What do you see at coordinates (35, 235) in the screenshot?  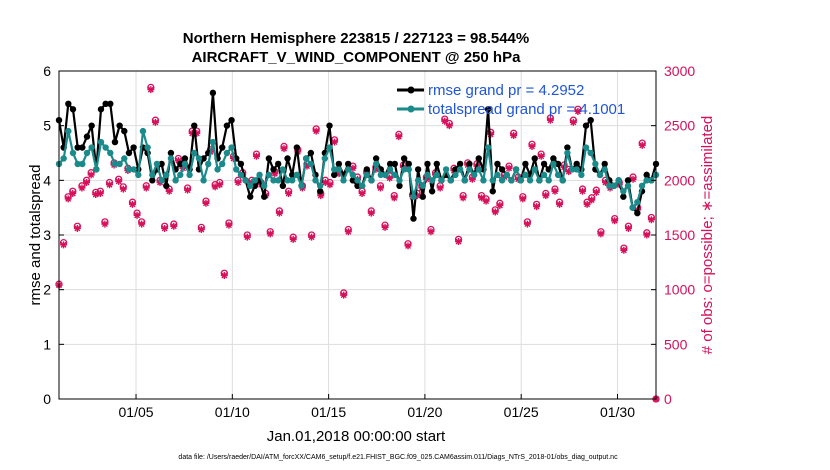 I see `y-axis-left-label: rmse and totalspread` at bounding box center [35, 235].